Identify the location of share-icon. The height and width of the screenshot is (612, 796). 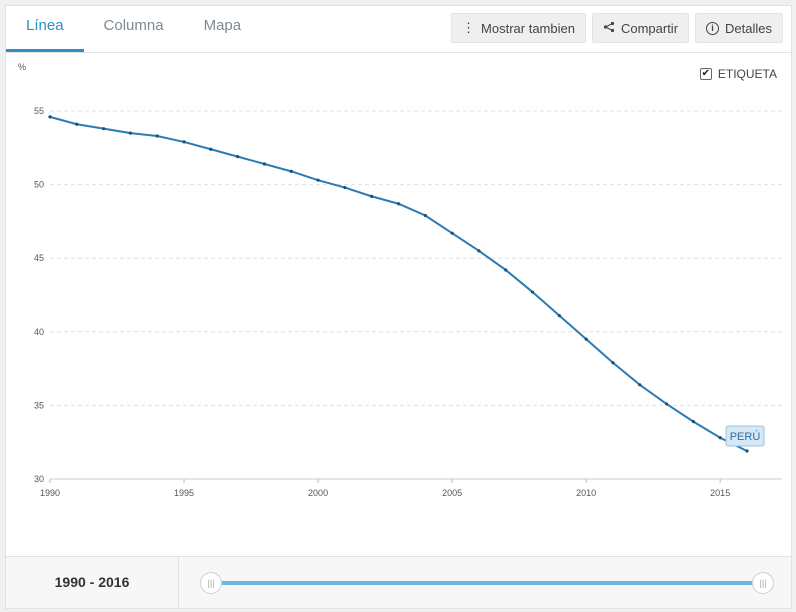
(609, 28).